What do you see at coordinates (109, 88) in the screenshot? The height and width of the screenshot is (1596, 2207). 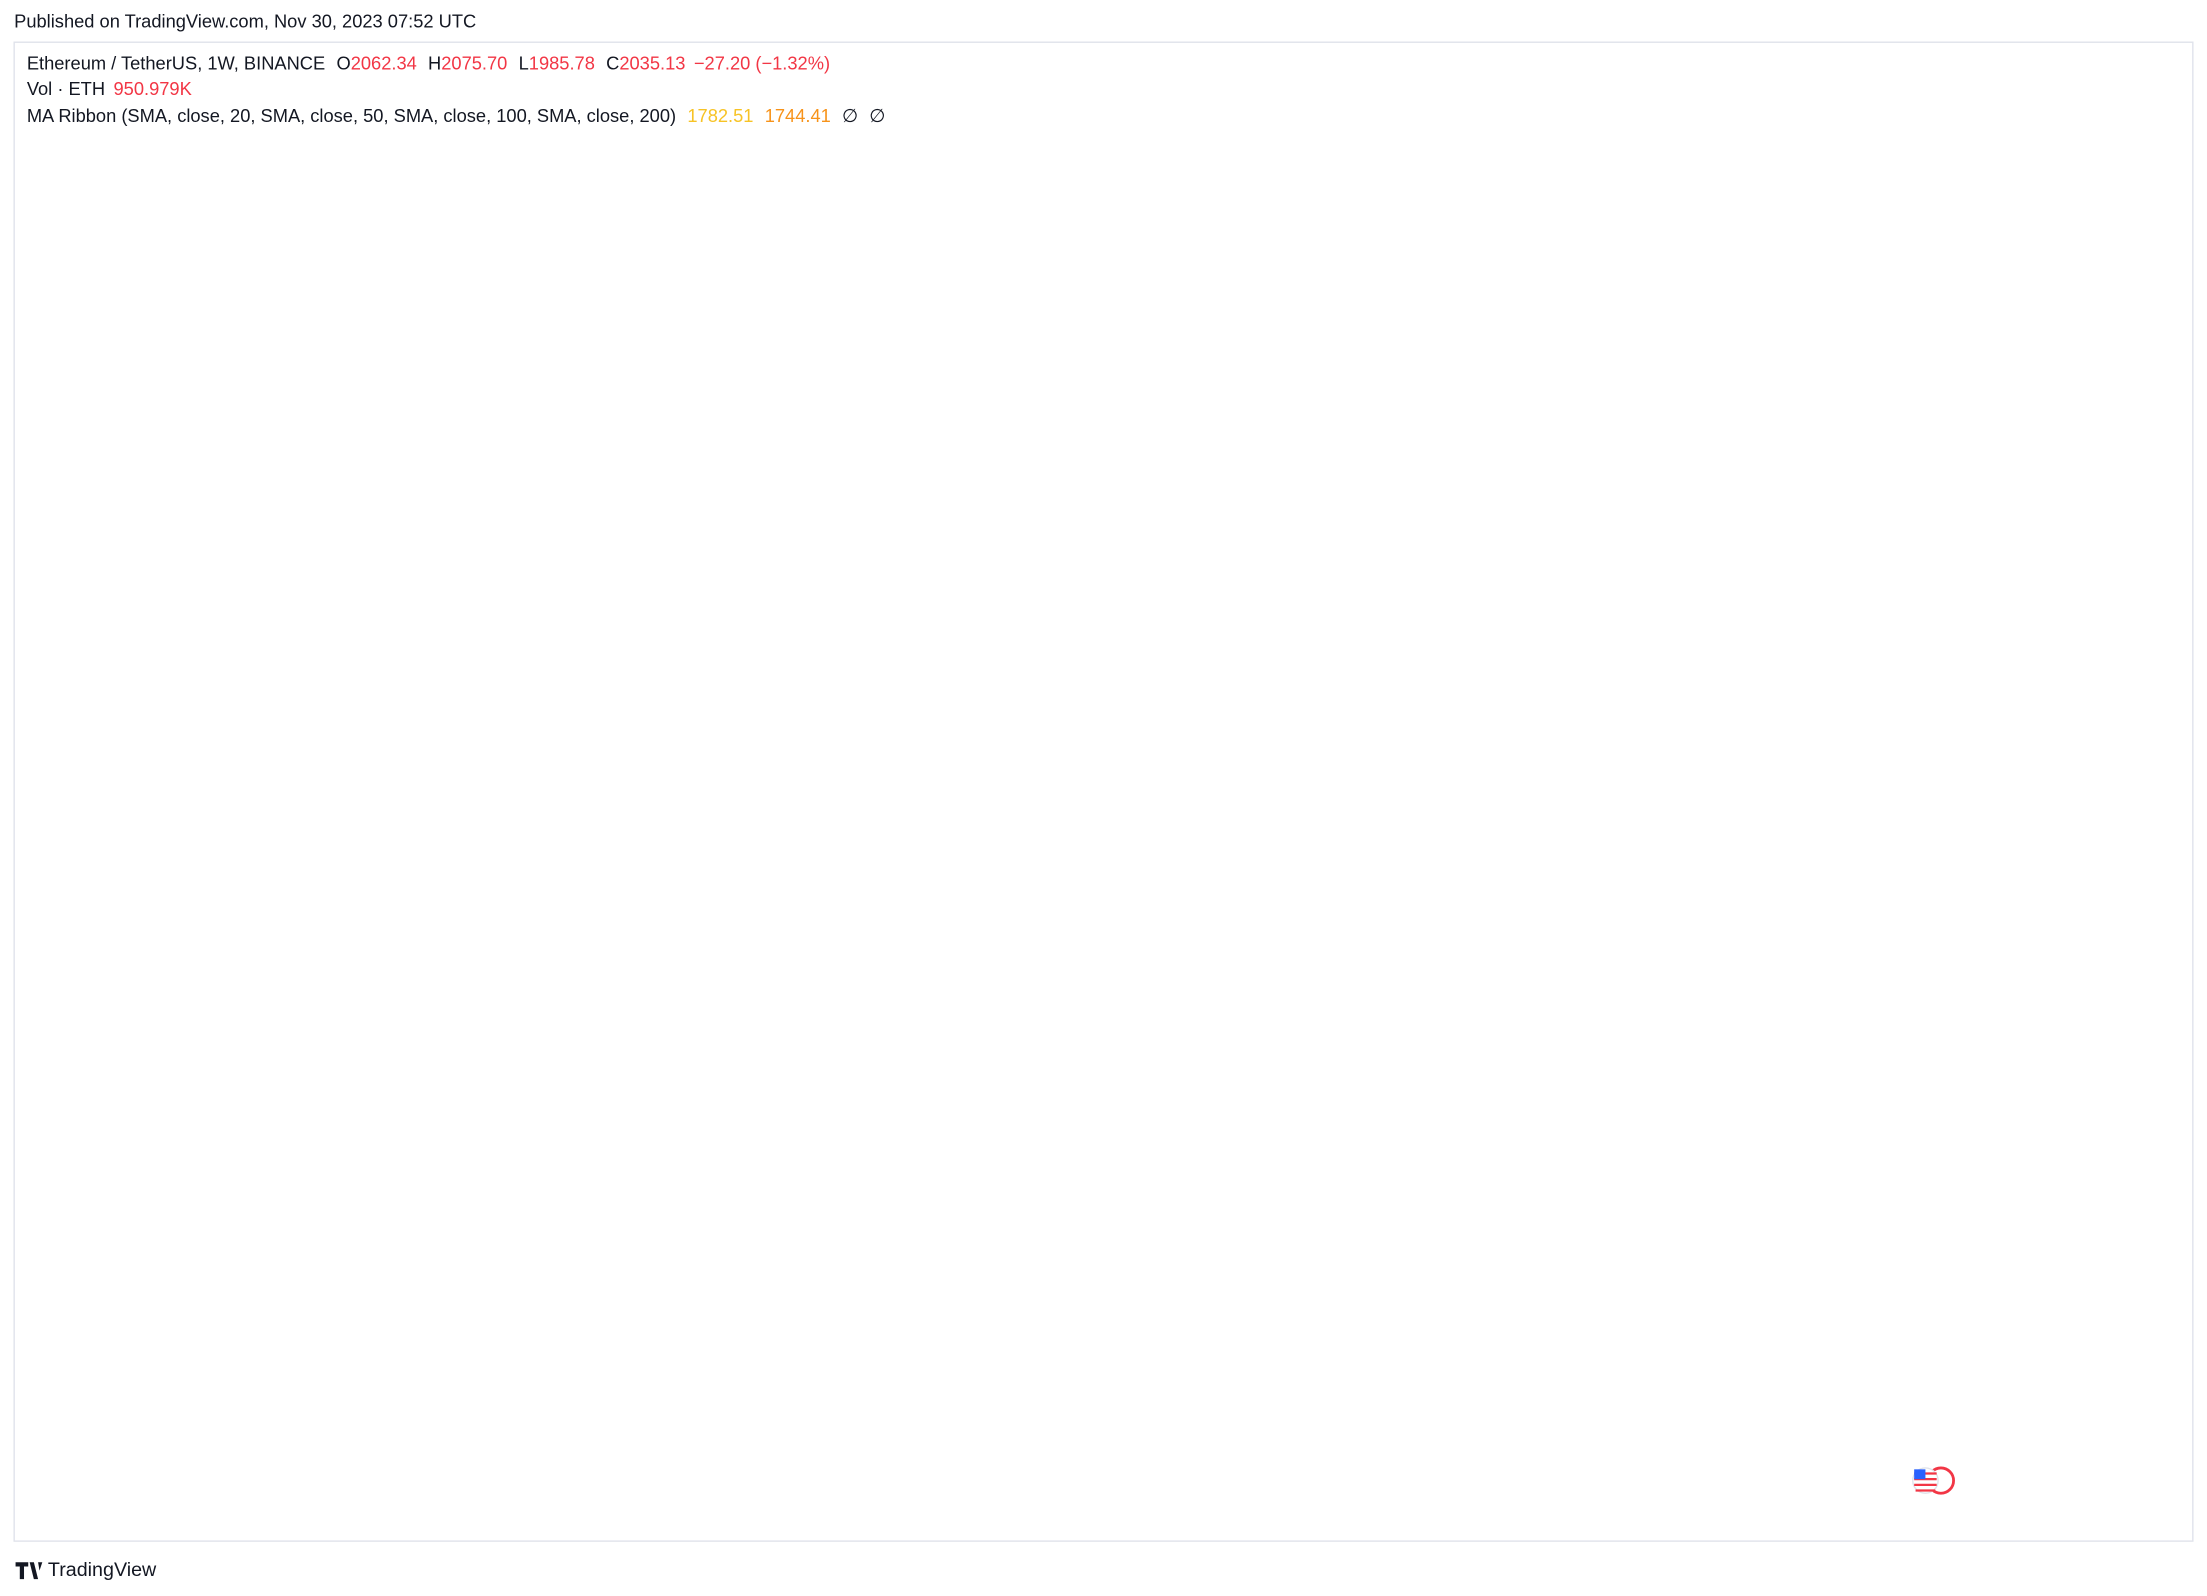 I see `legend-volume: Vol · ETH 950.979K` at bounding box center [109, 88].